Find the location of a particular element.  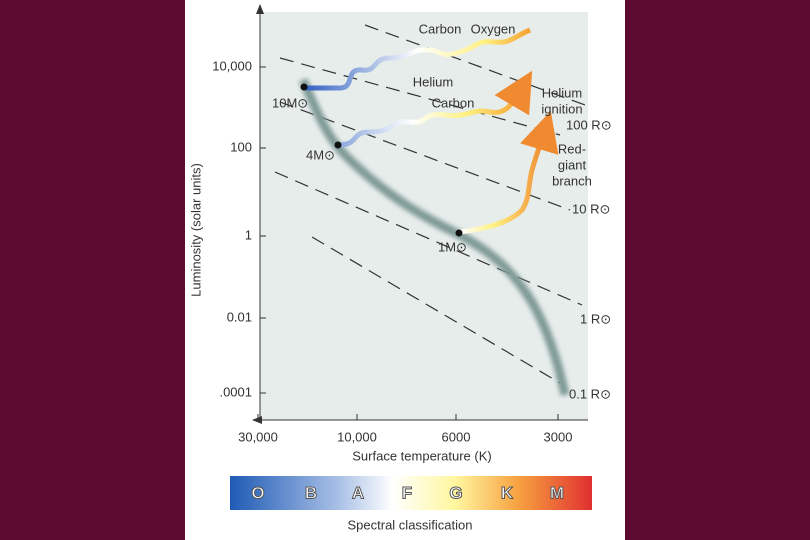

mass-label: 4M⊙ is located at coordinates (320, 154).